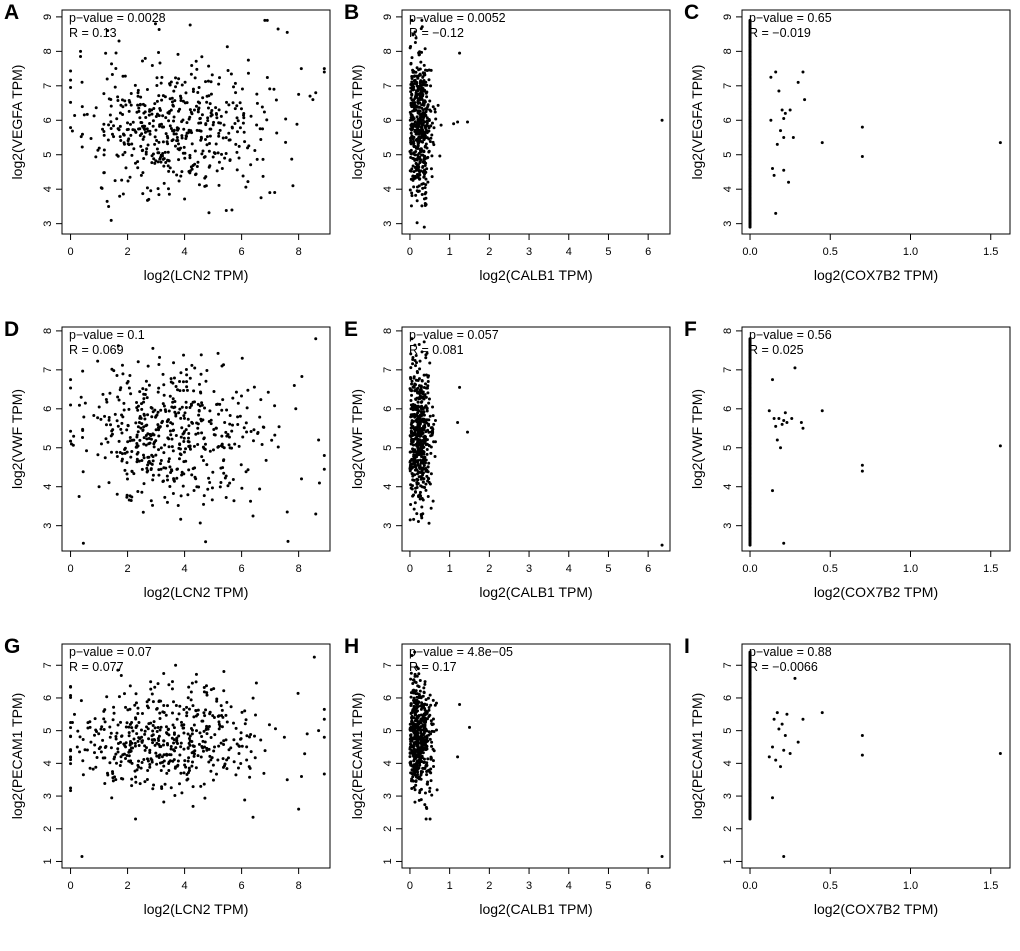  What do you see at coordinates (48, 17) in the screenshot?
I see `y-tick-label: 9` at bounding box center [48, 17].